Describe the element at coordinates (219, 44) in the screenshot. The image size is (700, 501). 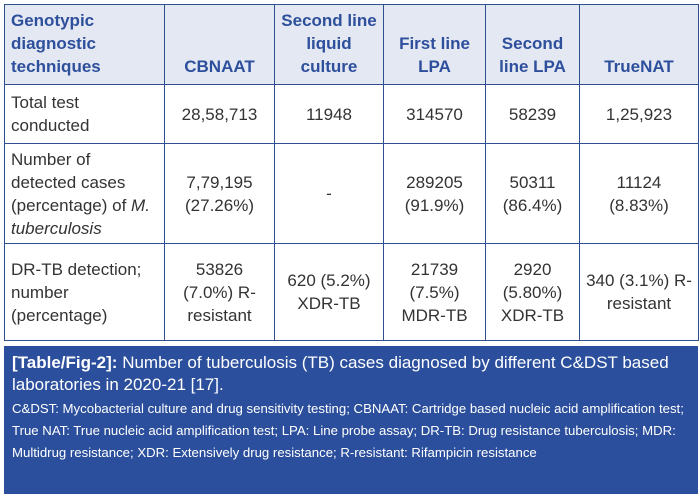
I see `header-cell: CBNAAT` at that location.